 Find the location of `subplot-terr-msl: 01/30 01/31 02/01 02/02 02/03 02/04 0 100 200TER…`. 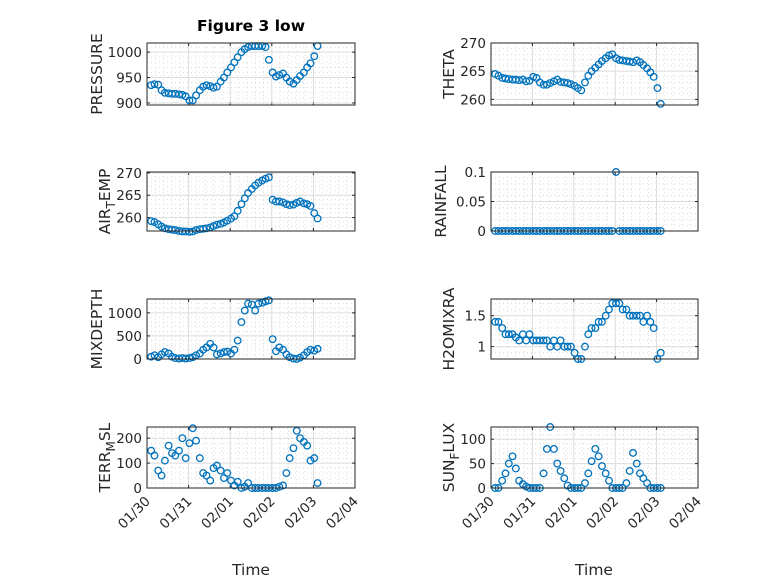

subplot-terr-msl: 01/30 01/31 02/01 02/02 02/03 02/04 0 100 200TER… is located at coordinates (229, 477).